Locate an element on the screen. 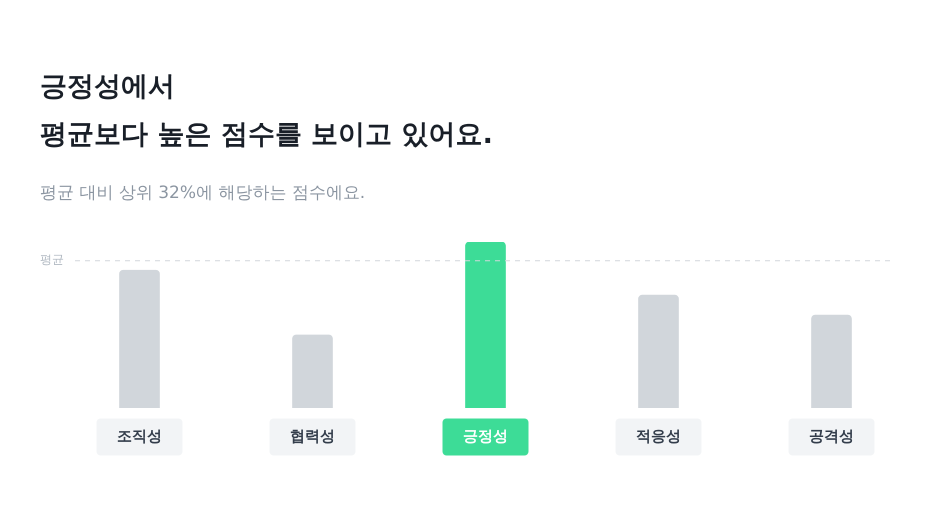 This screenshot has width=934, height=520. x-tick-label: 협력성 is located at coordinates (312, 435).